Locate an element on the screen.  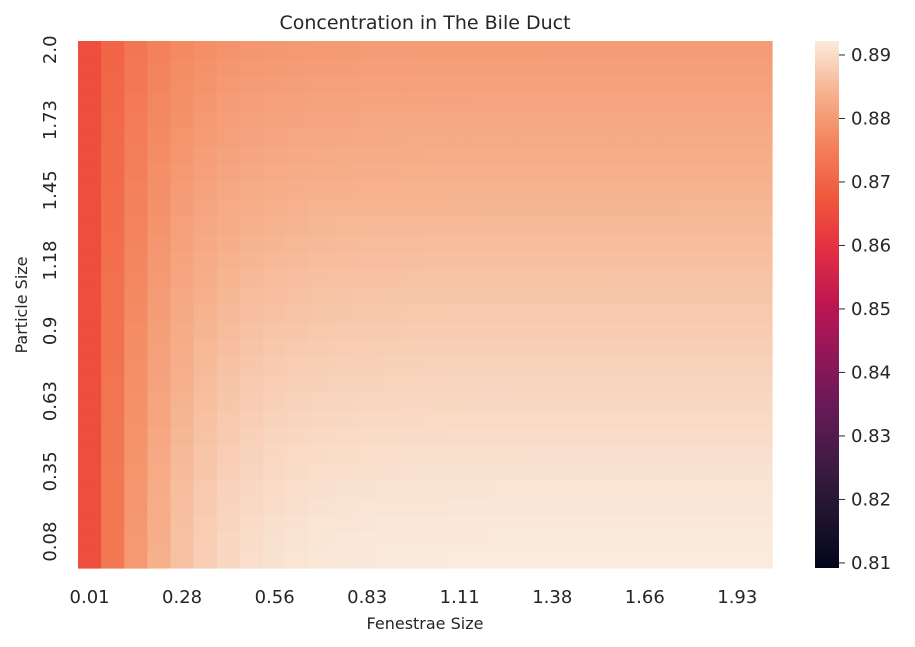
colorbar-tick-label: 0.81 is located at coordinates (871, 563).